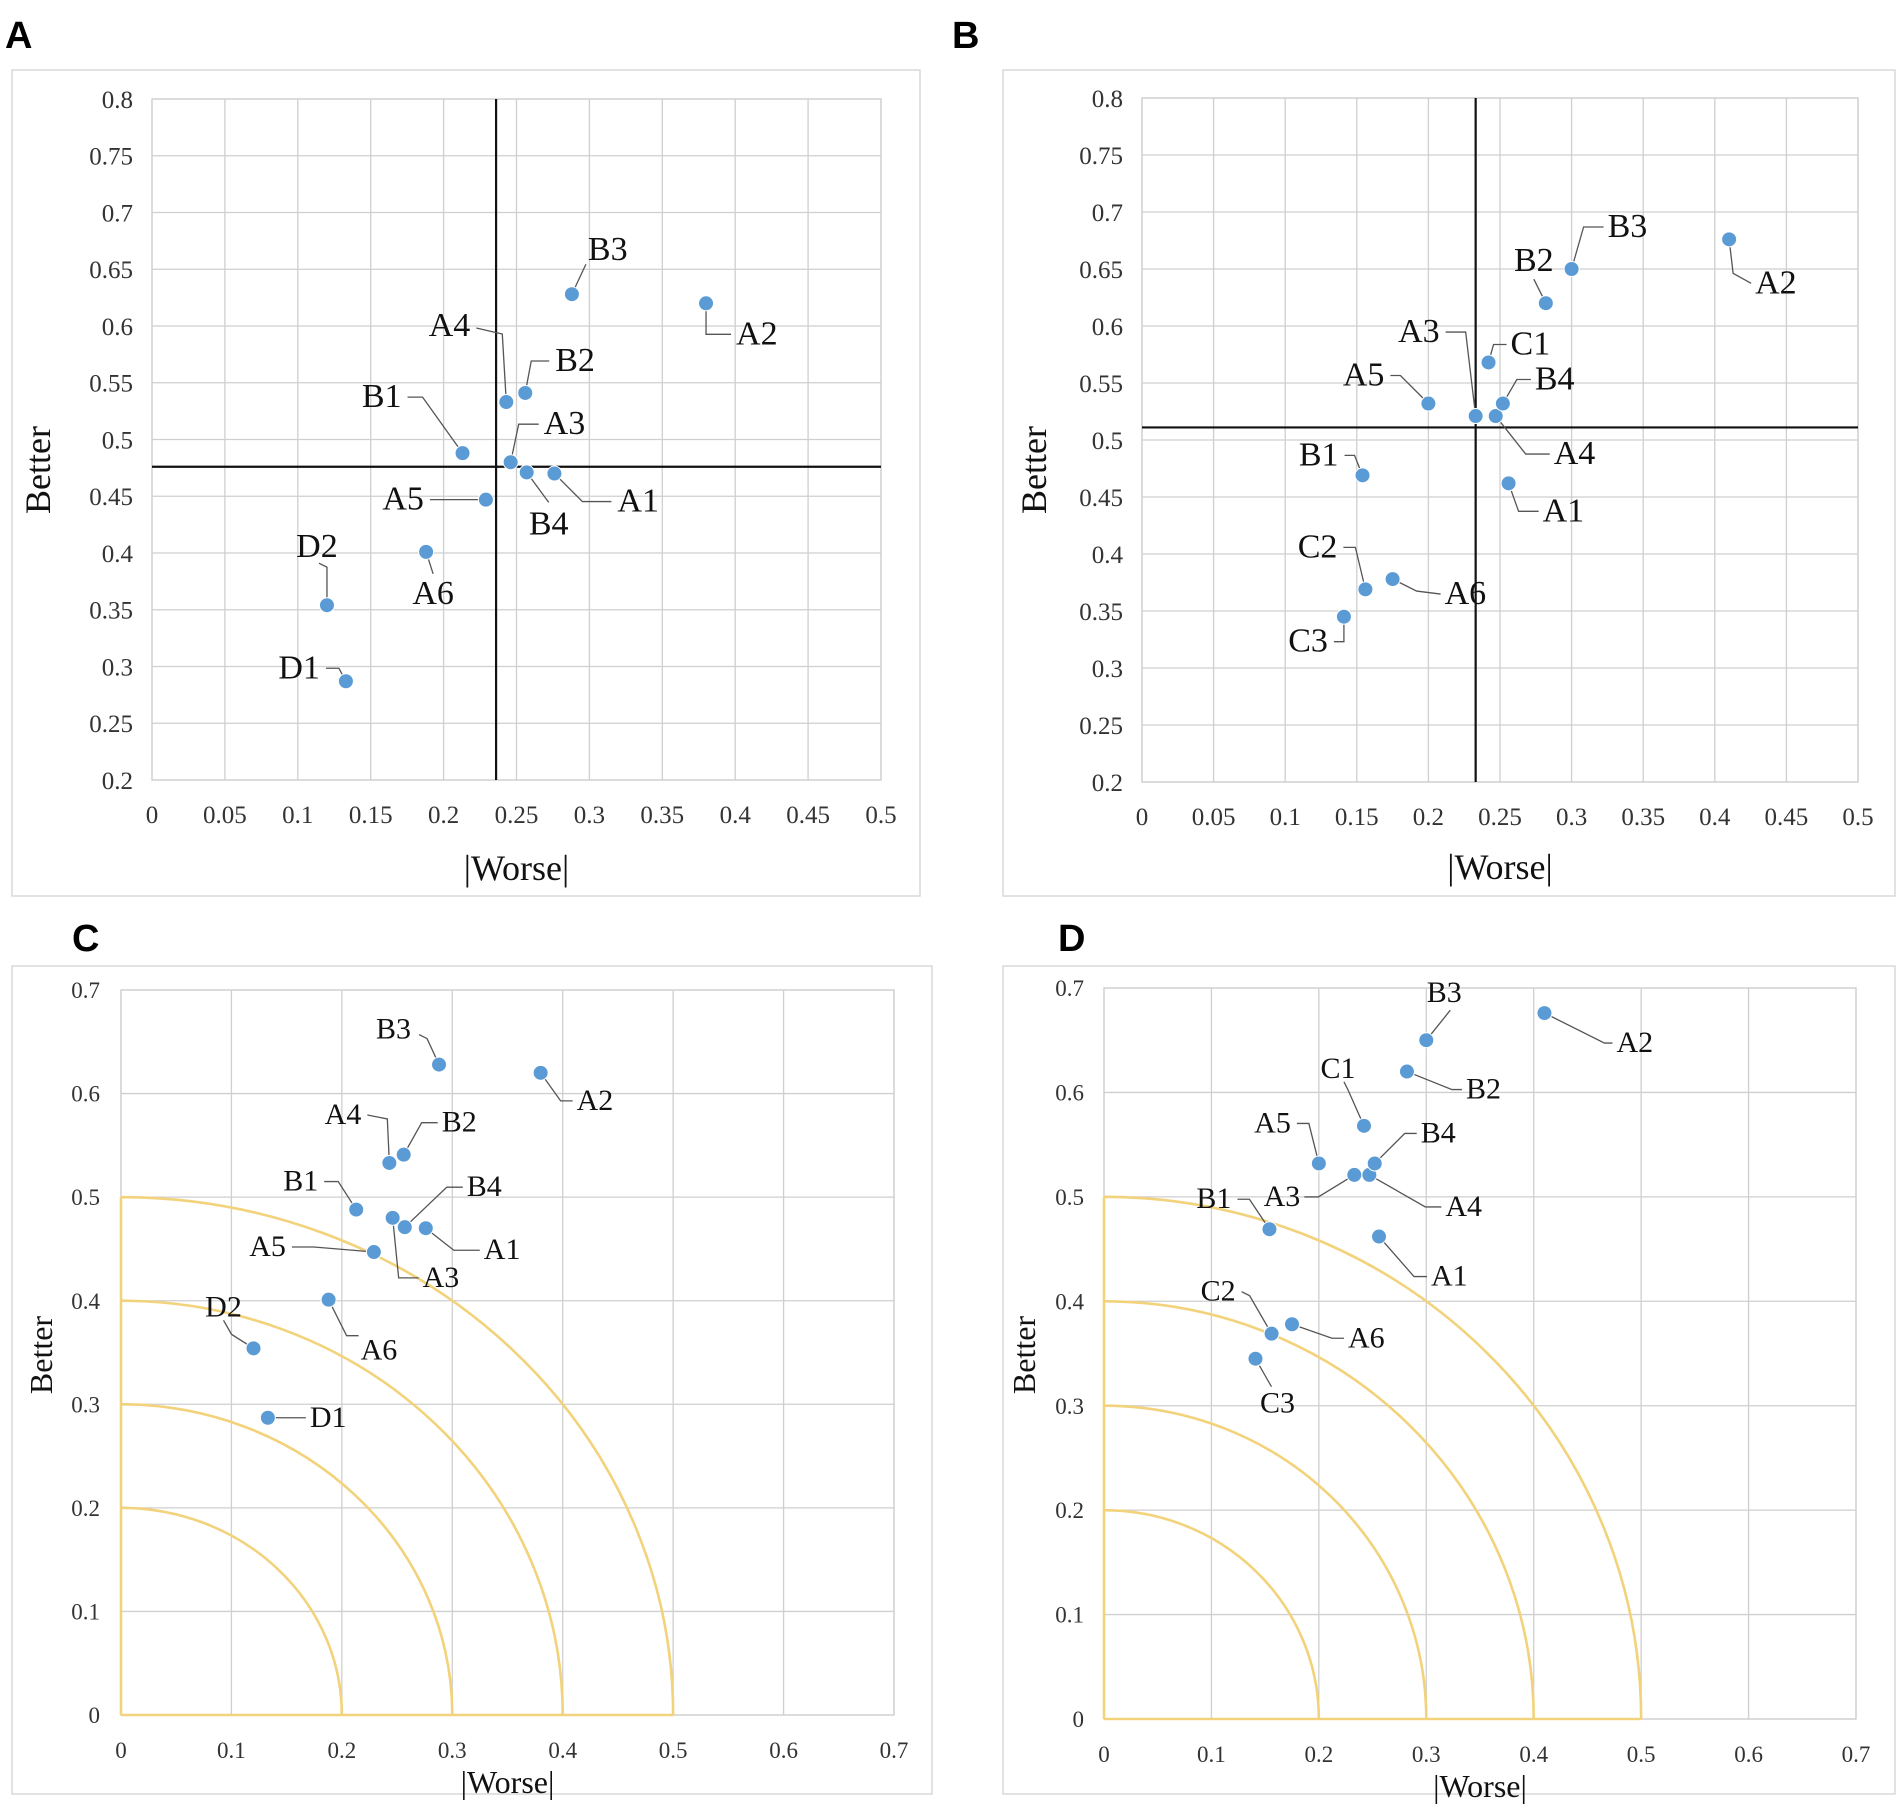 The image size is (1902, 1815). I want to click on y-tick-label: 0.75, so click(1101, 156).